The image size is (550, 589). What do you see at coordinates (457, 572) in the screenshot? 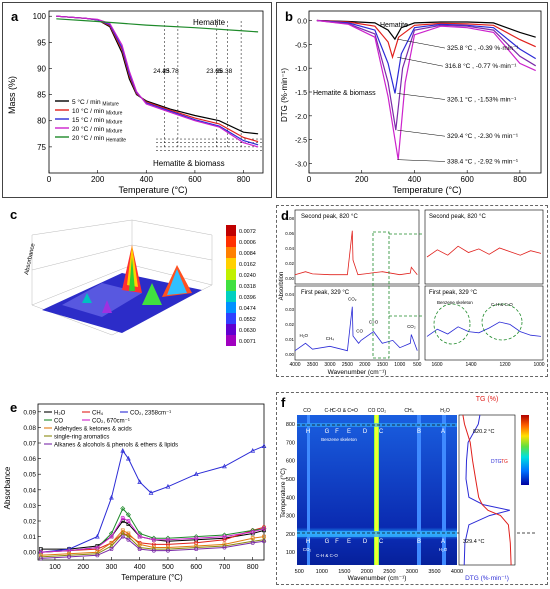
I see `x-tick-label: 4000` at bounding box center [457, 572].